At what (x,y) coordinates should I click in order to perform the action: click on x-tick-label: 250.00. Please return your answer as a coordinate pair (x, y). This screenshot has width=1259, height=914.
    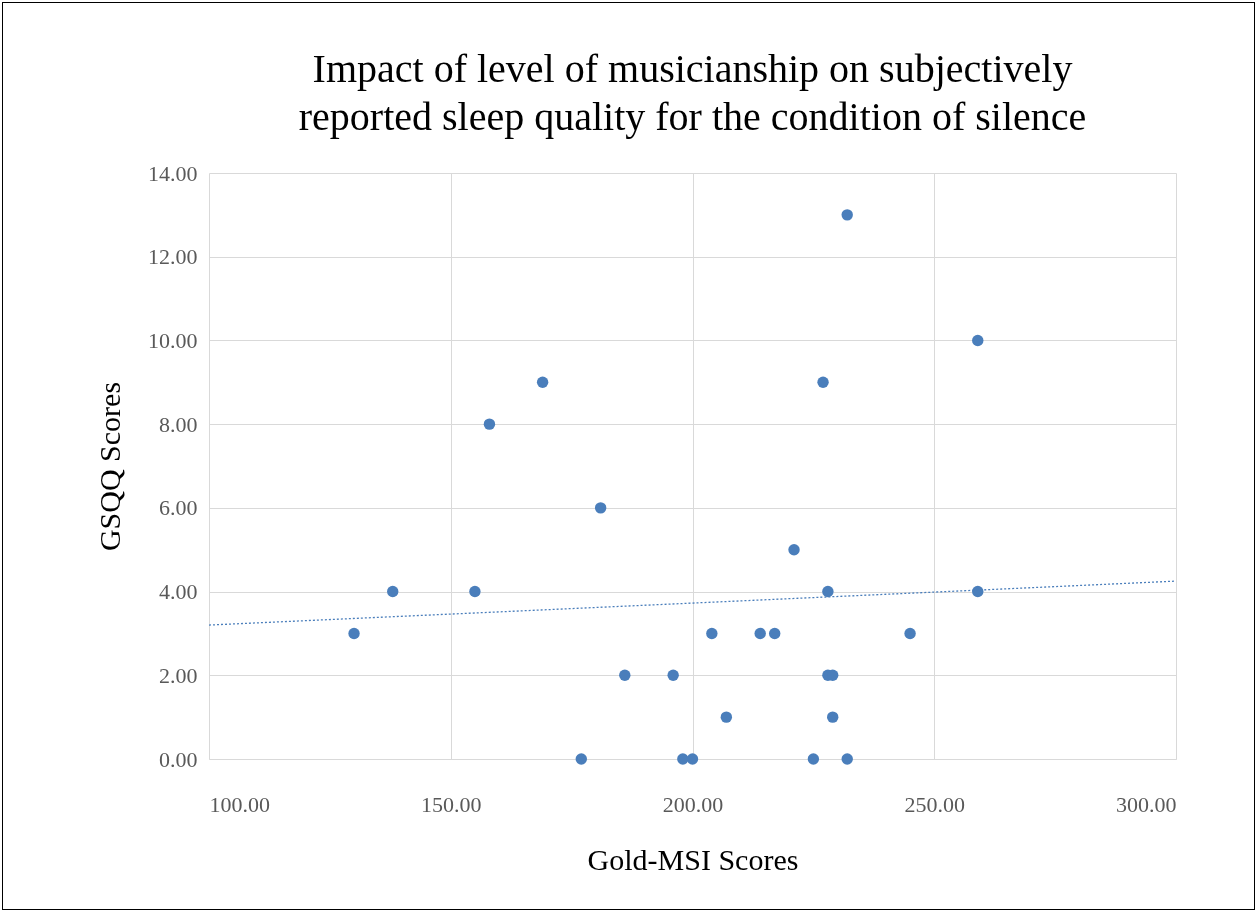
    Looking at the image, I should click on (934, 804).